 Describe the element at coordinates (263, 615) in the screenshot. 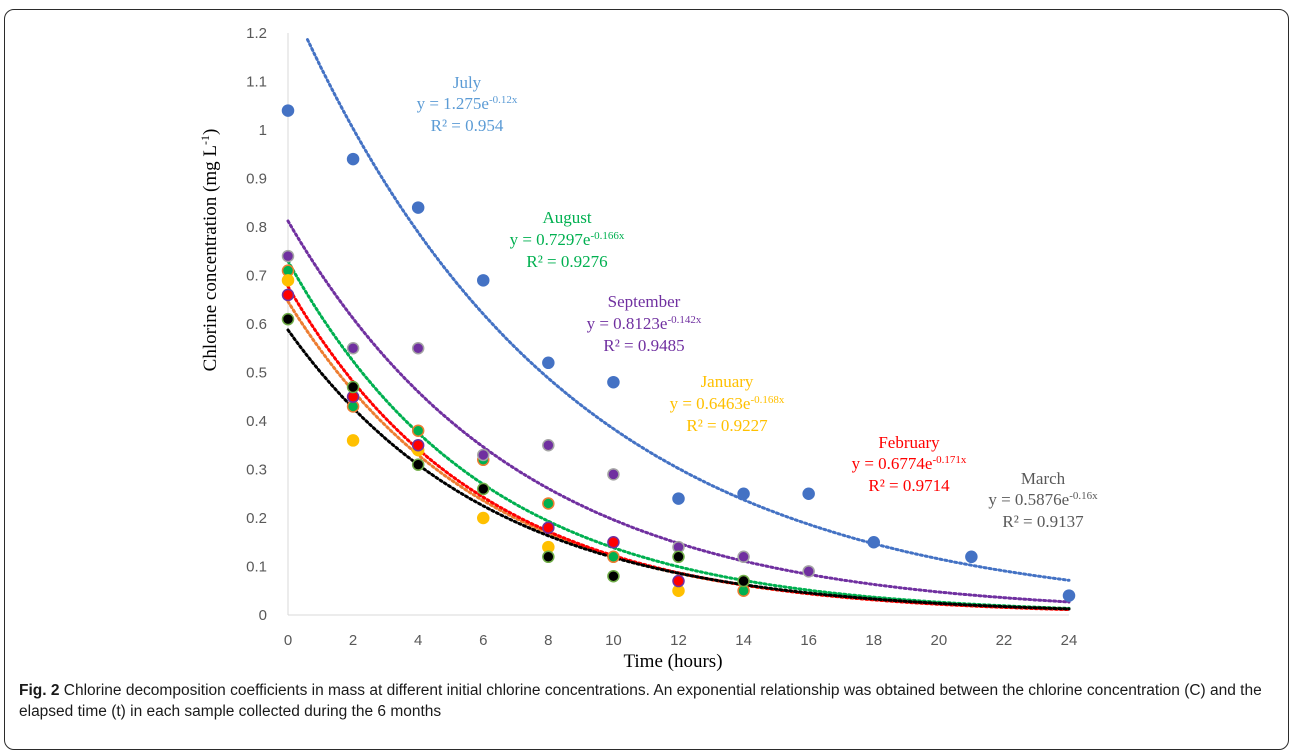

I see `y-tick-label: 0` at that location.